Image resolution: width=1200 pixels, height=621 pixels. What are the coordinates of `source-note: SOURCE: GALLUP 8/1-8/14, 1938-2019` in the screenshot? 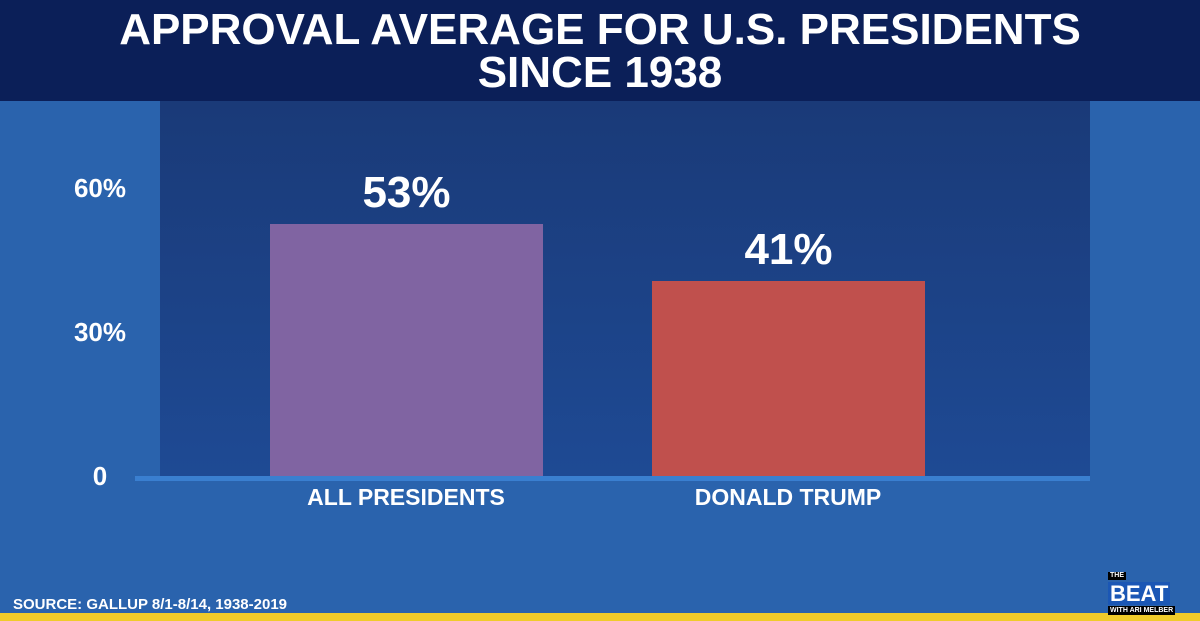 It's located at (150, 604).